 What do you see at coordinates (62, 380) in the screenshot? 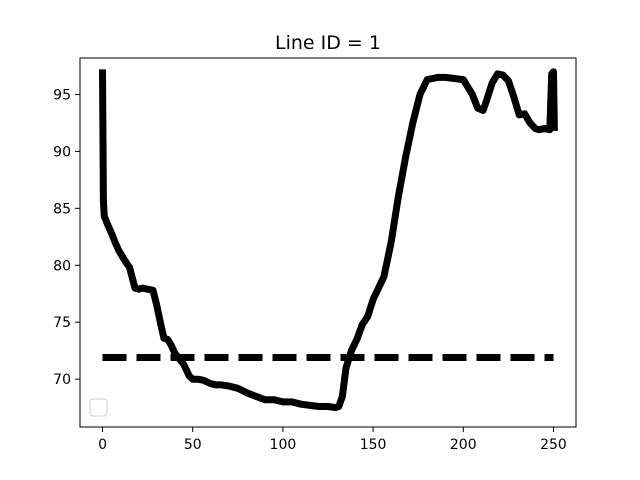
I see `y-tick-label: 70` at bounding box center [62, 380].